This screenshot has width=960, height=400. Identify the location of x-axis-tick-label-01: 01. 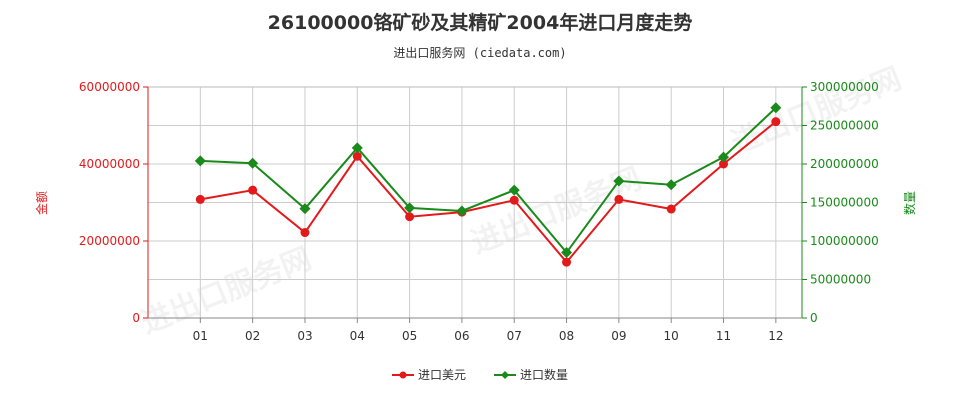
(200, 336).